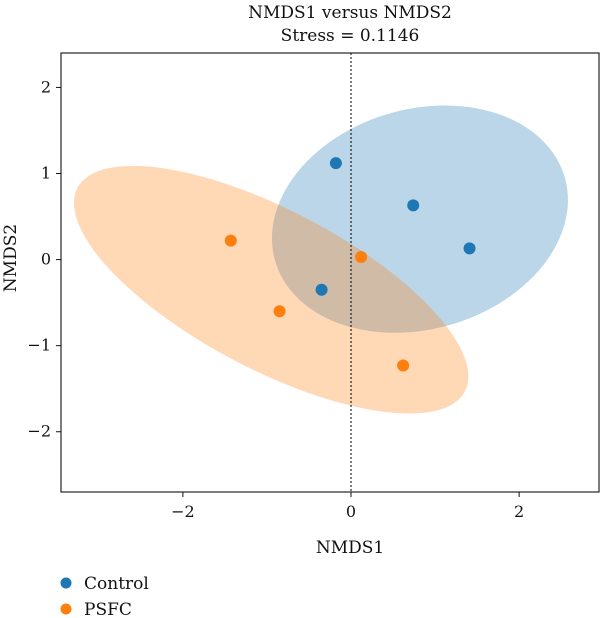  I want to click on legend-marker-psfc, so click(66, 609).